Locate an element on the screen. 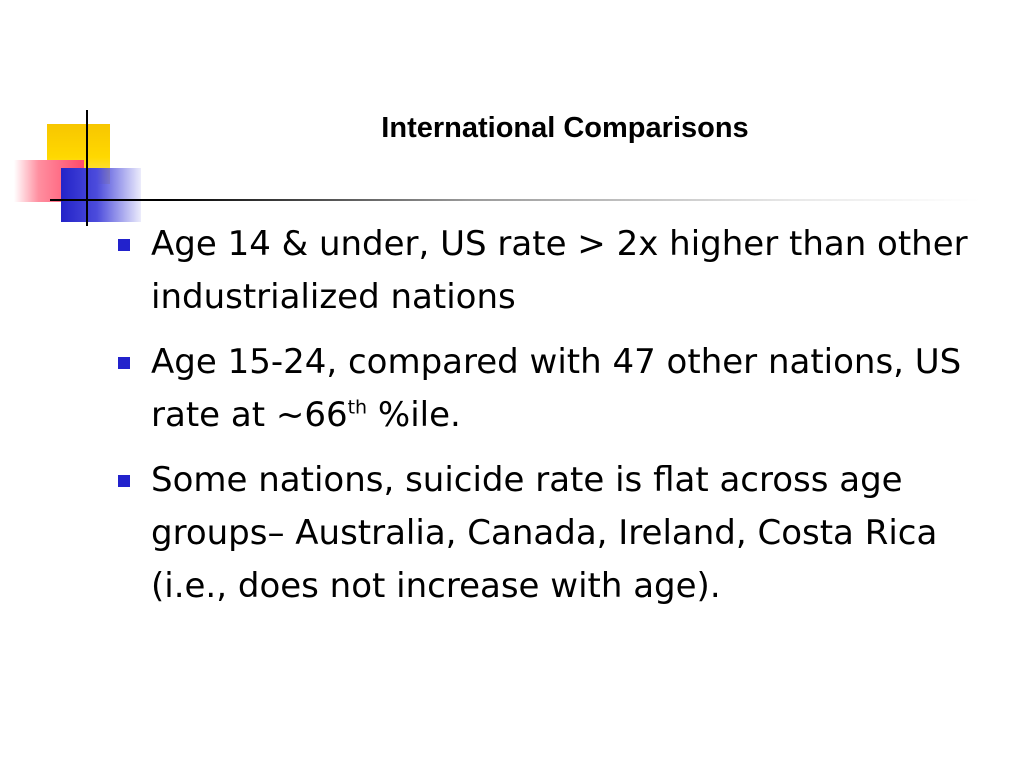  title-underline-rule is located at coordinates (515, 200).